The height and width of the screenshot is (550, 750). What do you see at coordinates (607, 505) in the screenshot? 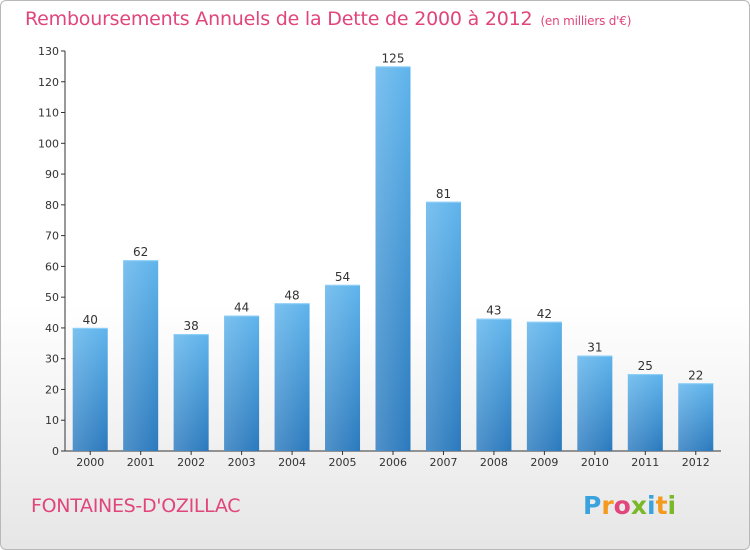
I see `logo-letter: r` at bounding box center [607, 505].